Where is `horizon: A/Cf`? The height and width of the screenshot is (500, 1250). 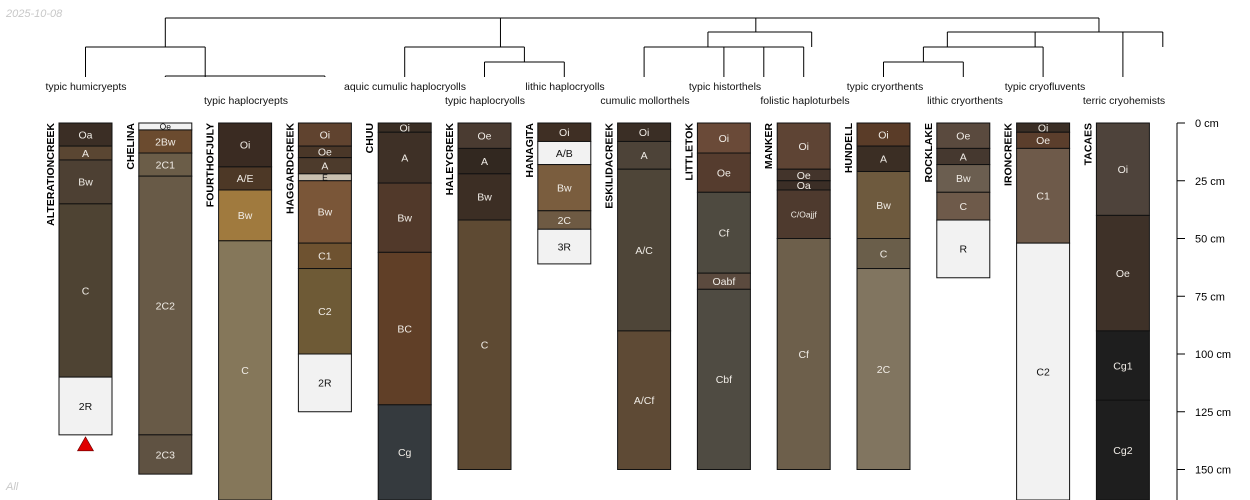 horizon: A/Cf is located at coordinates (644, 400).